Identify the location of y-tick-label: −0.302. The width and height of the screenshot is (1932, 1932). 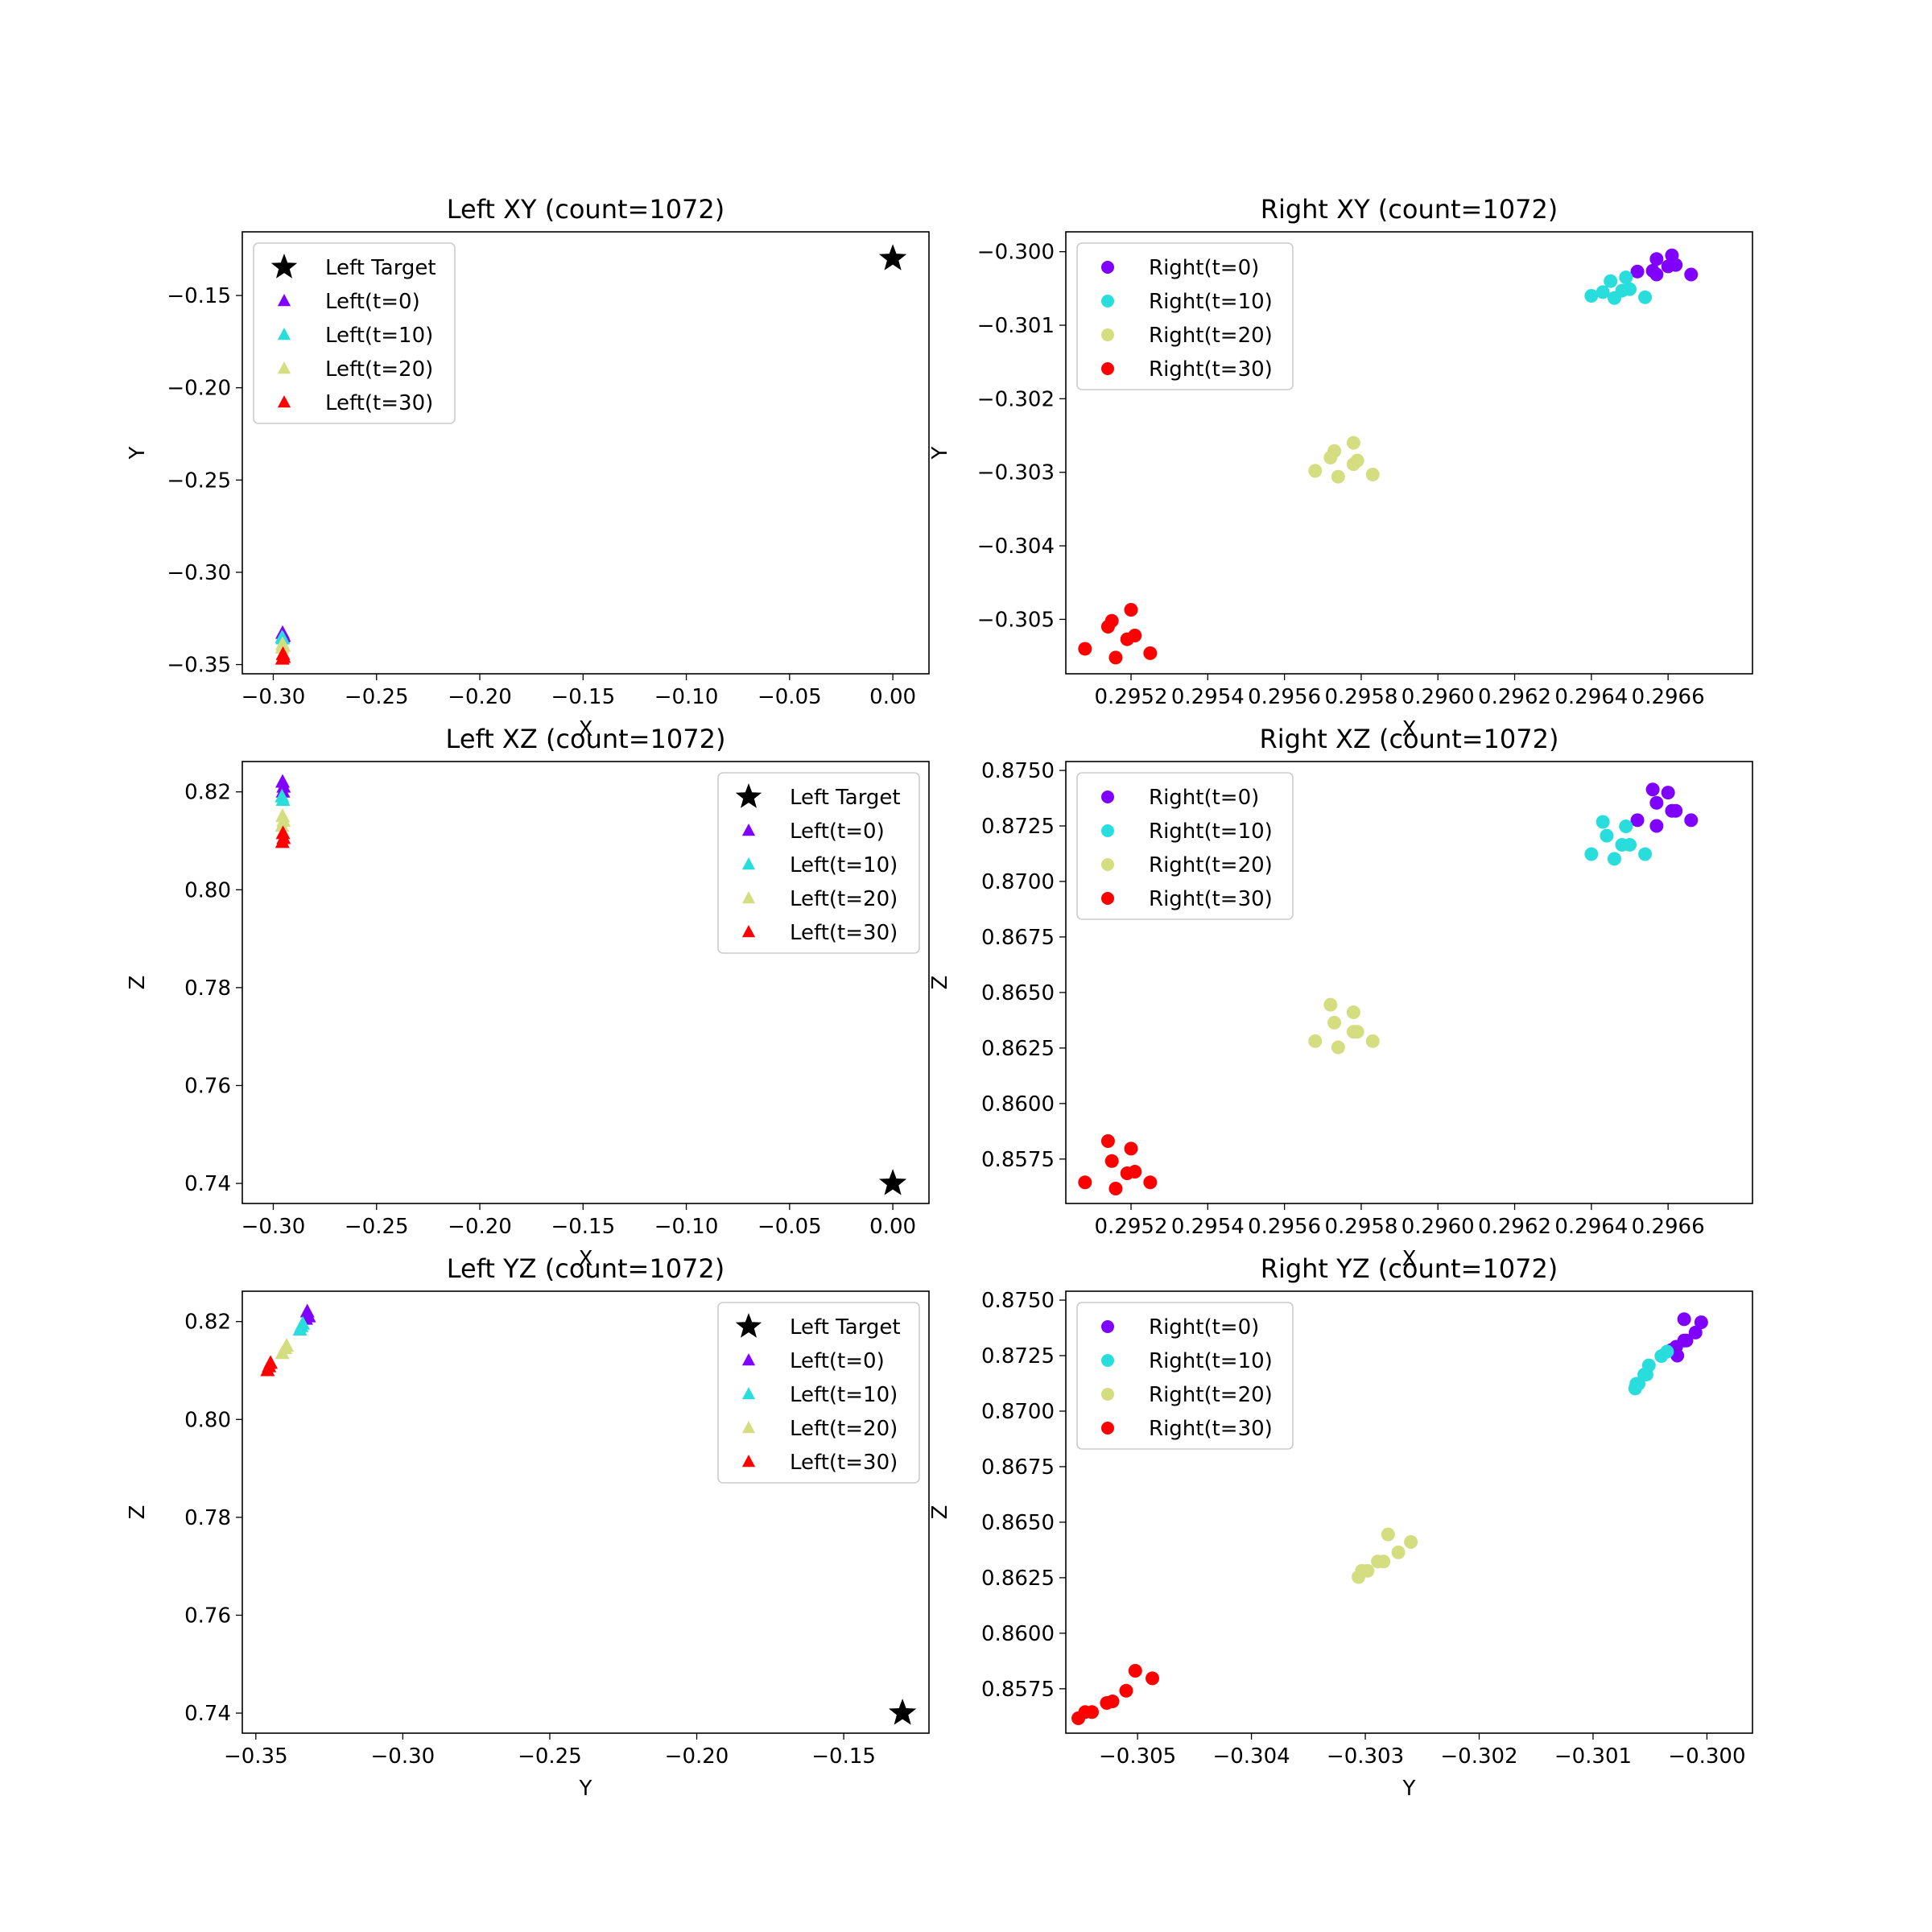
(1016, 399).